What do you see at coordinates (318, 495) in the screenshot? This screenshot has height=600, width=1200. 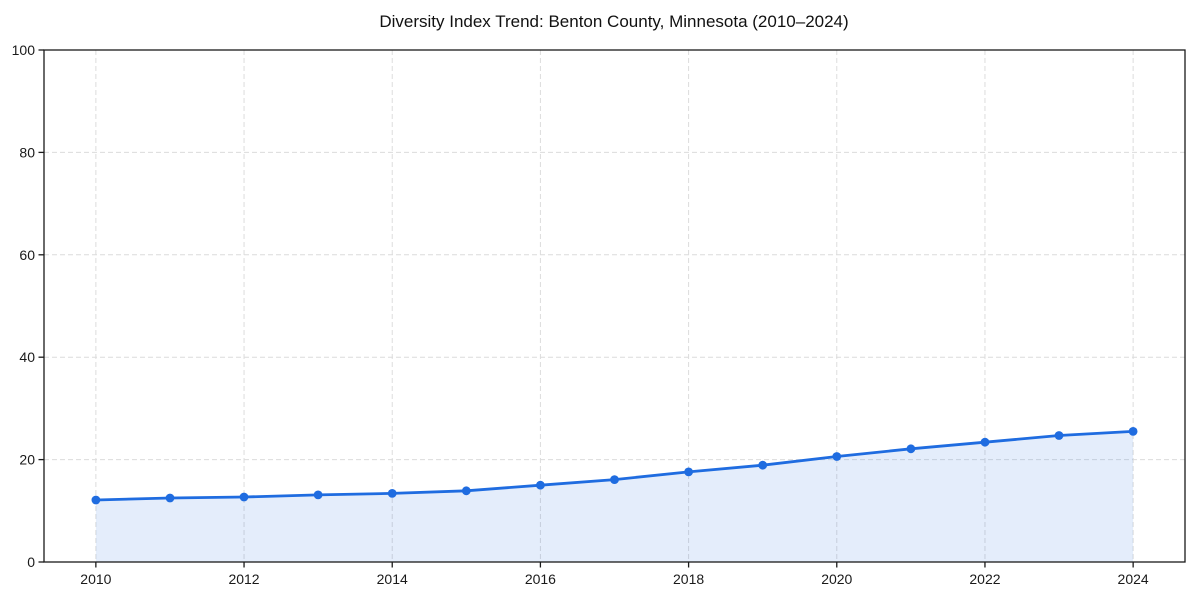 I see `data-point-2013` at bounding box center [318, 495].